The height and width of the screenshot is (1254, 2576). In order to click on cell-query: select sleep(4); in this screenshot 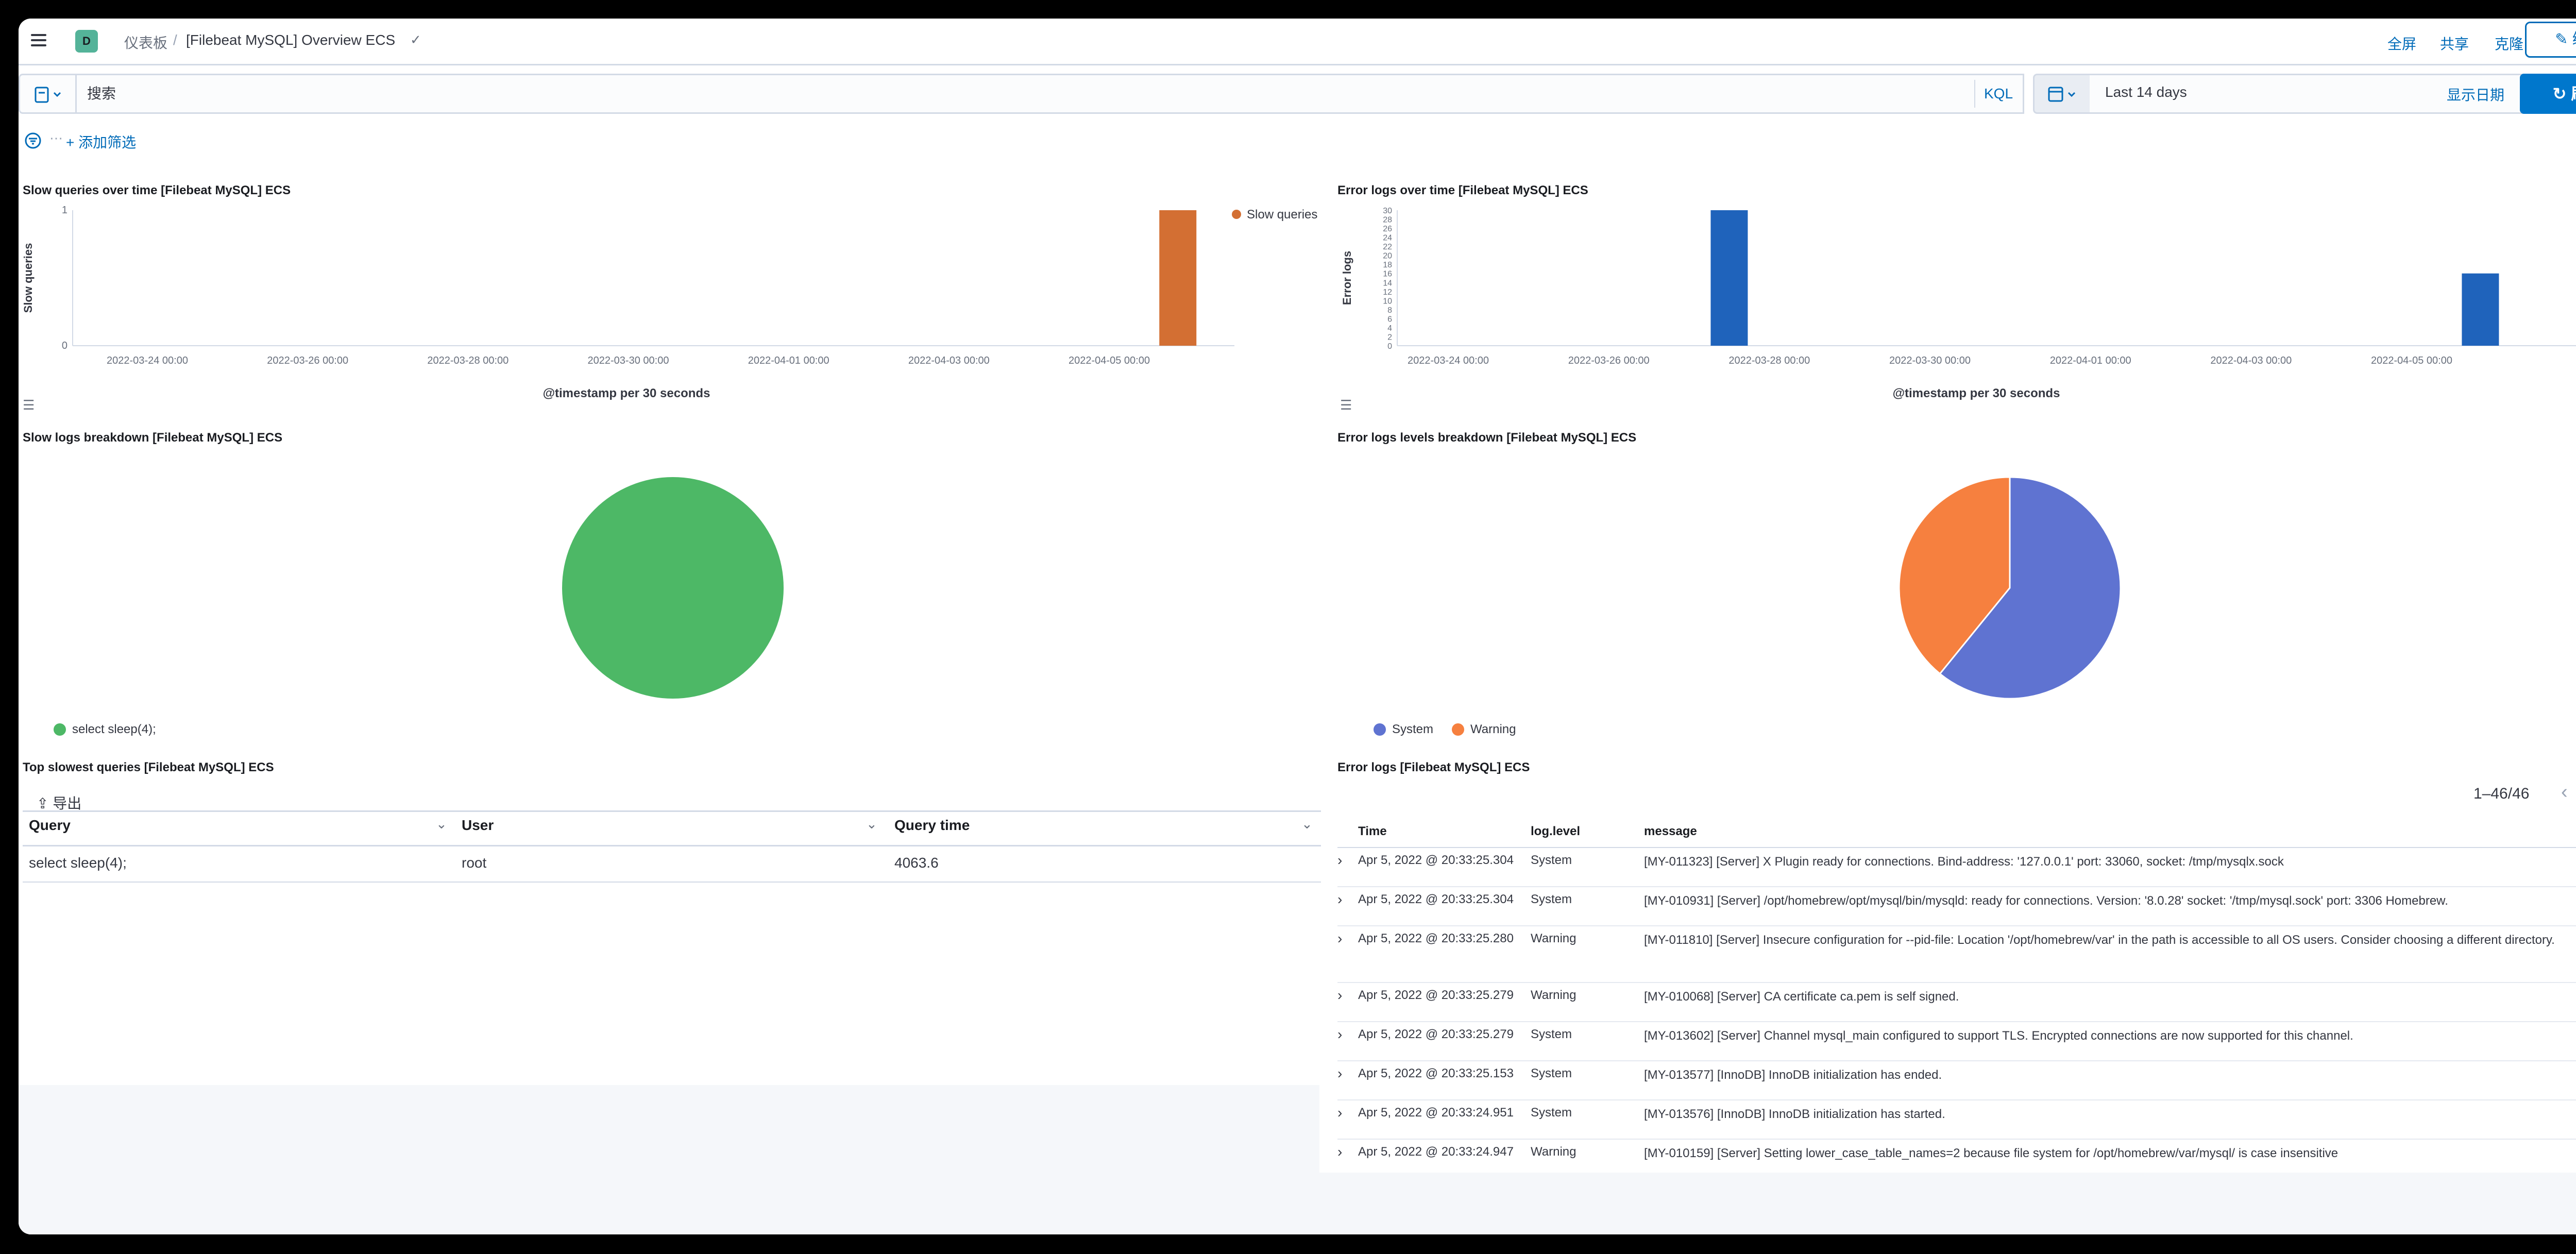, I will do `click(78, 863)`.